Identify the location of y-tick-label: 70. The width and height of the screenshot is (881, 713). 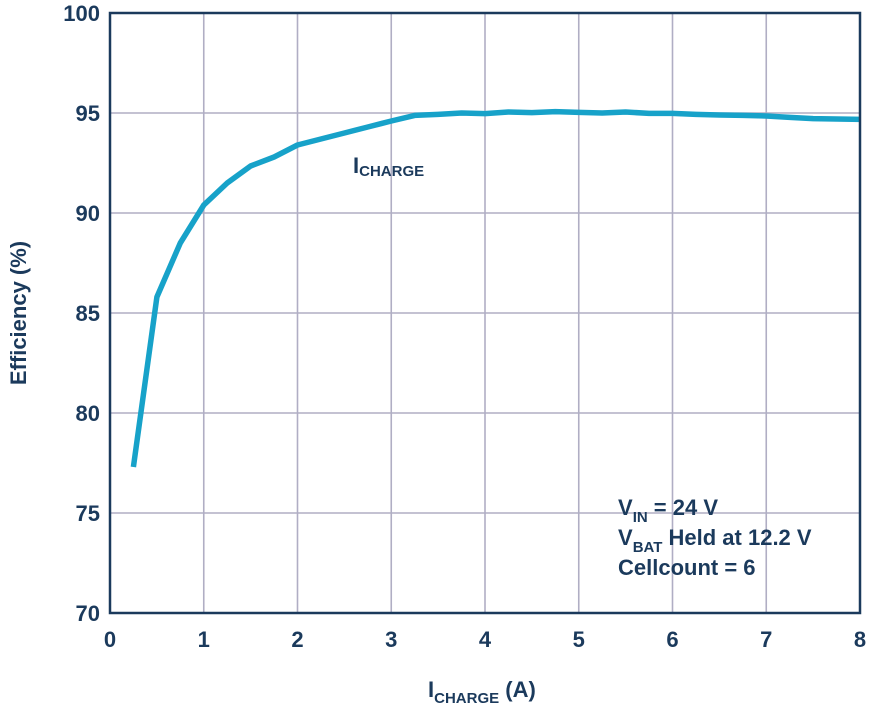
(88, 613).